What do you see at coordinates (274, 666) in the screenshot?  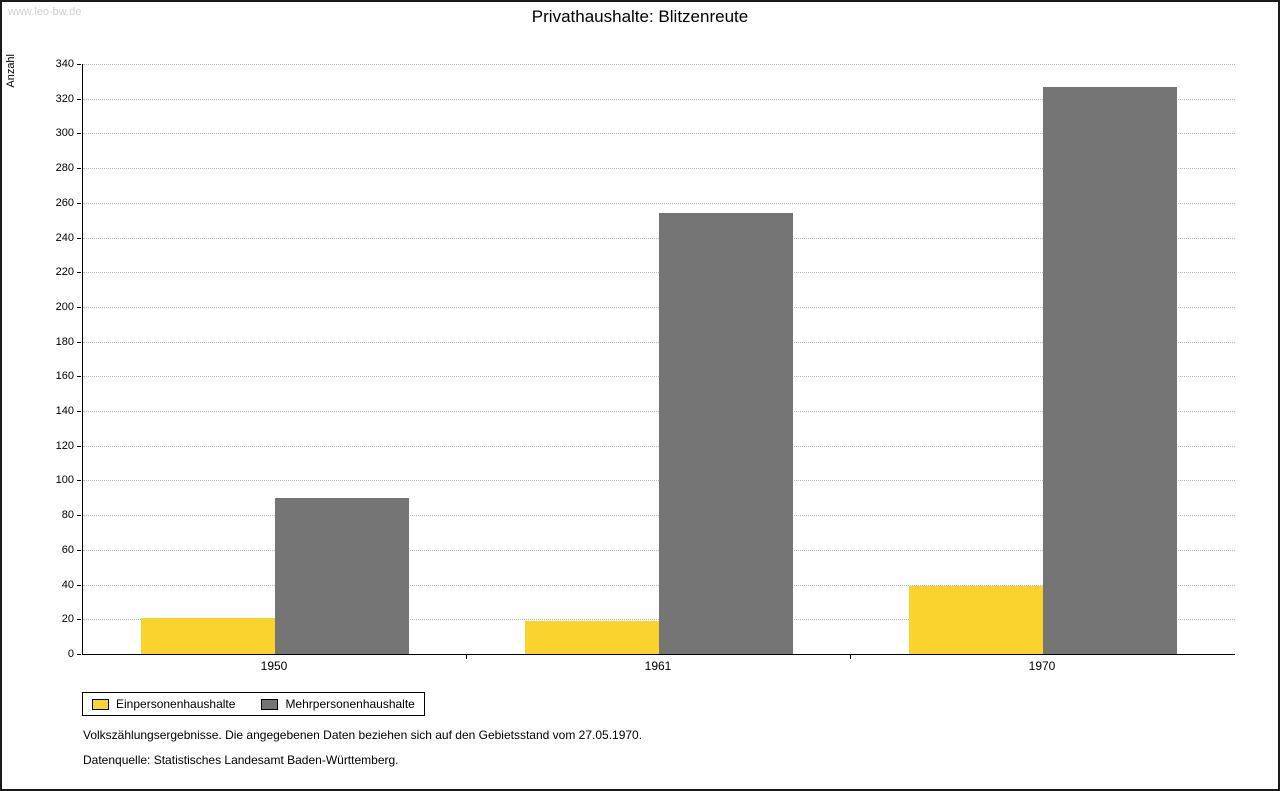 I see `x-tick-label: 1950` at bounding box center [274, 666].